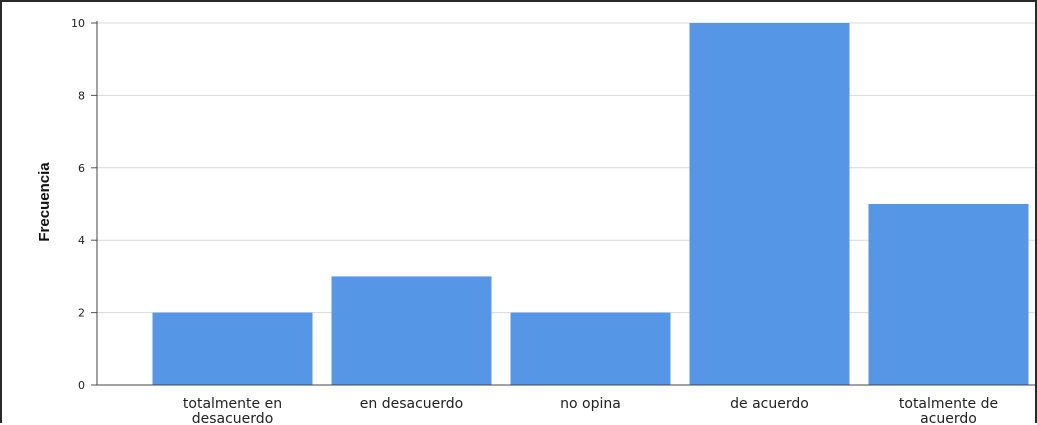 This screenshot has width=1037, height=425. What do you see at coordinates (81, 313) in the screenshot?
I see `y-tick-label: 2` at bounding box center [81, 313].